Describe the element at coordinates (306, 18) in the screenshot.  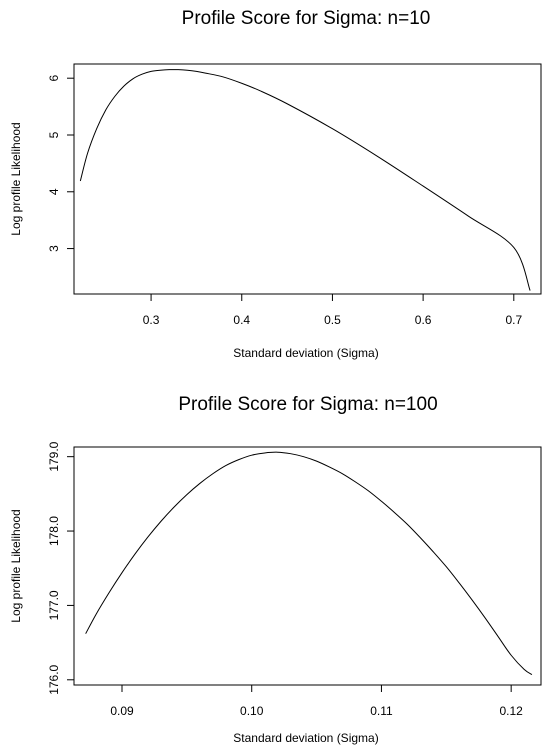
I see `chart-title: Profile Score for Sigma: n=10` at that location.